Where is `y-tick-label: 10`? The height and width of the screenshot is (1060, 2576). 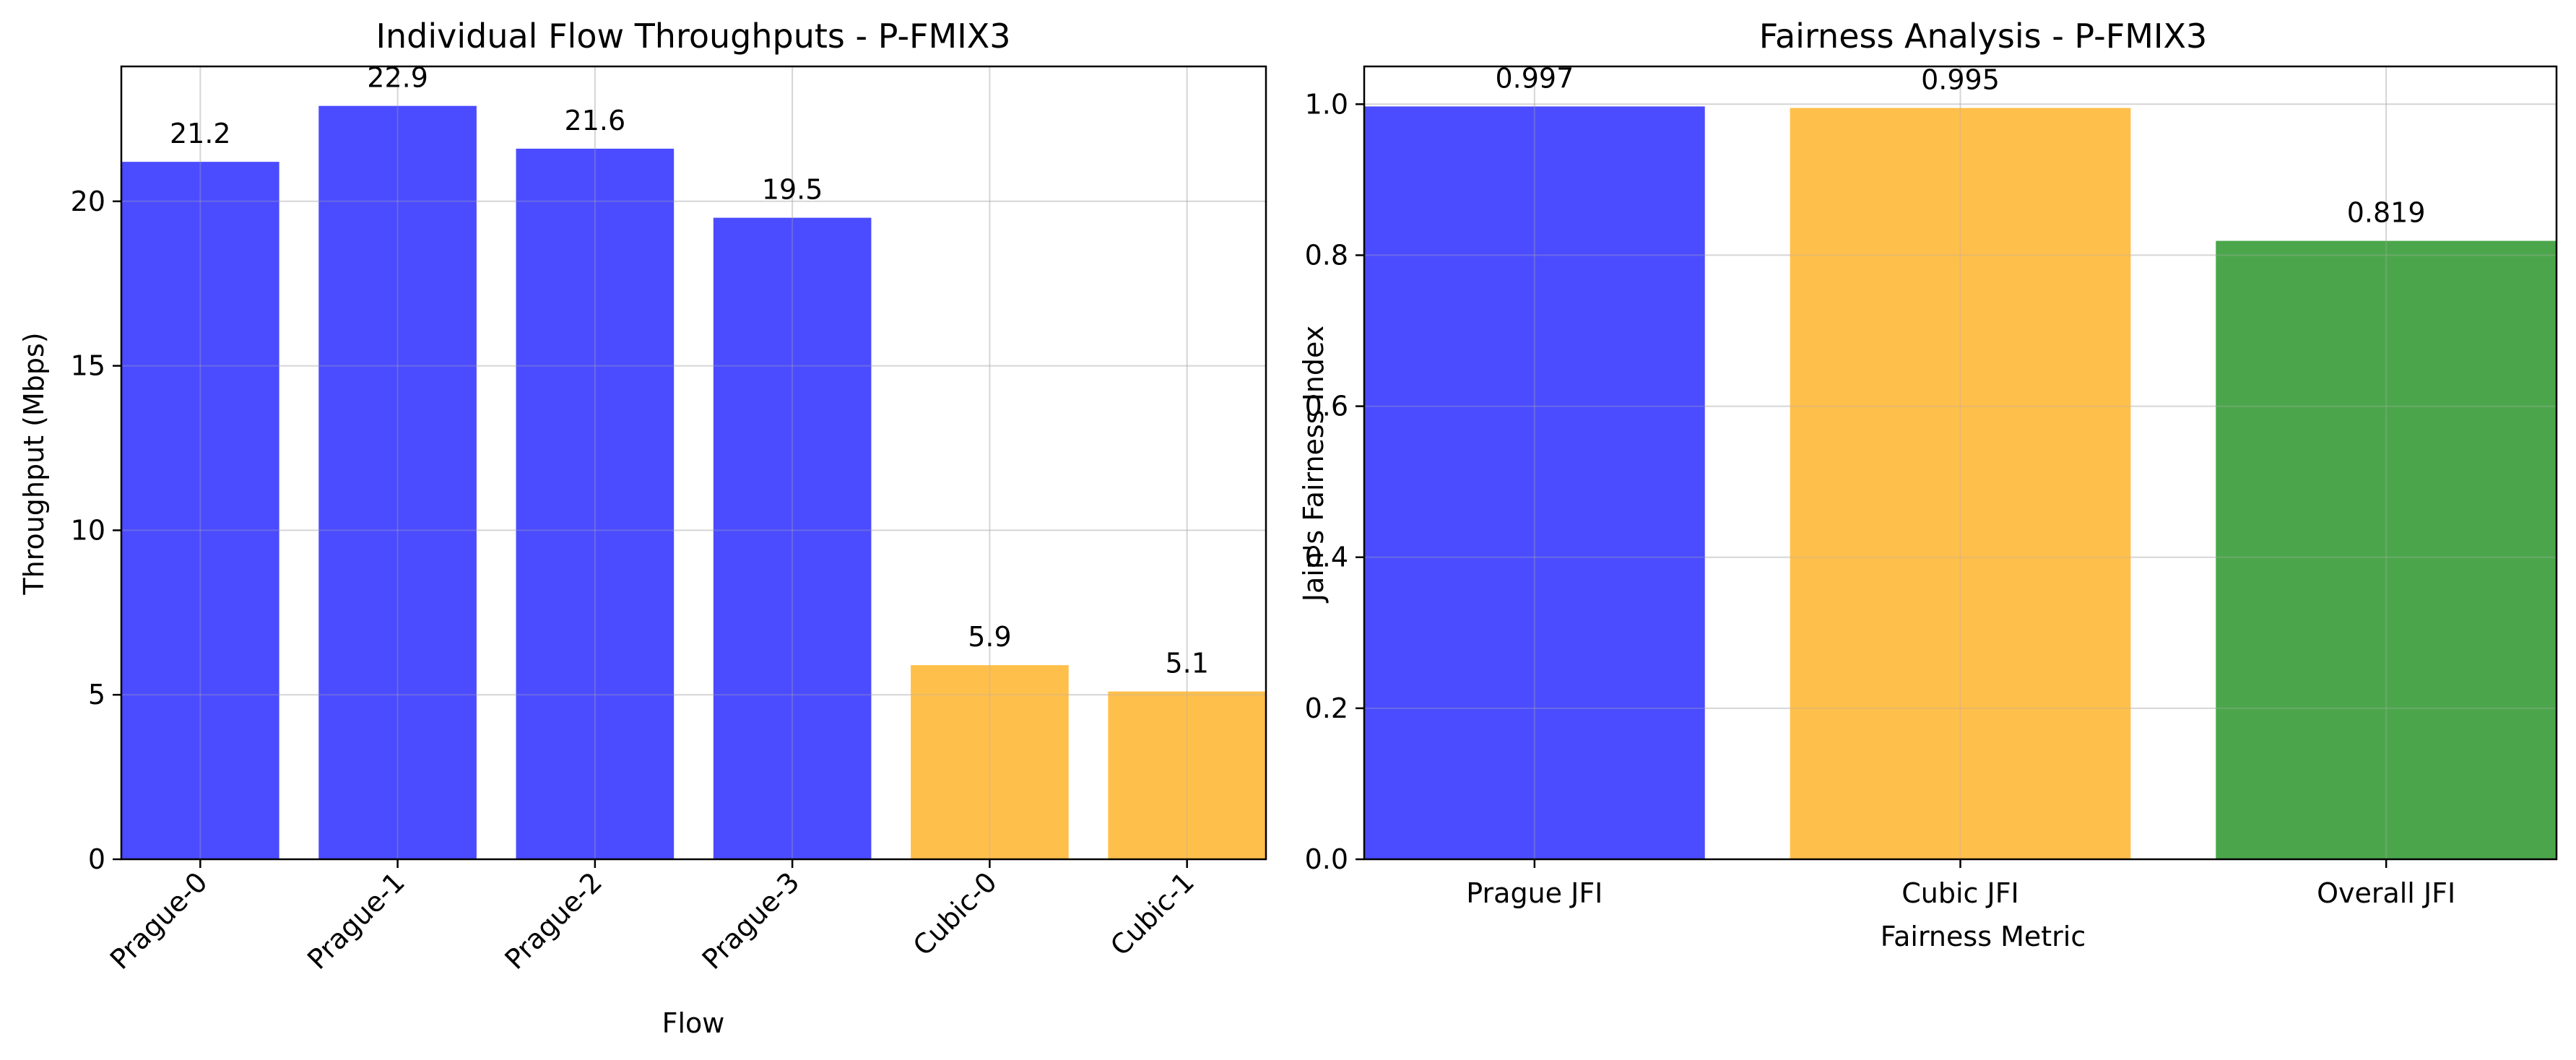 y-tick-label: 10 is located at coordinates (88, 530).